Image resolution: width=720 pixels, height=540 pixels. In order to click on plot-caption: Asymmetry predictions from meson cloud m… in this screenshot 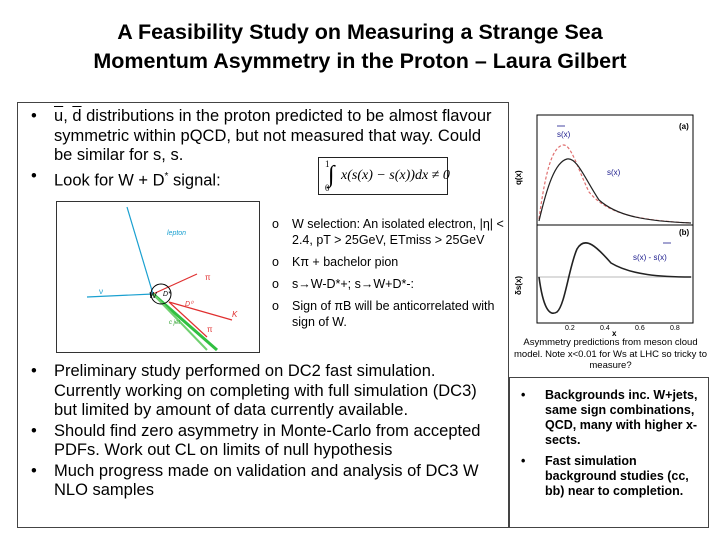, I will do `click(610, 354)`.